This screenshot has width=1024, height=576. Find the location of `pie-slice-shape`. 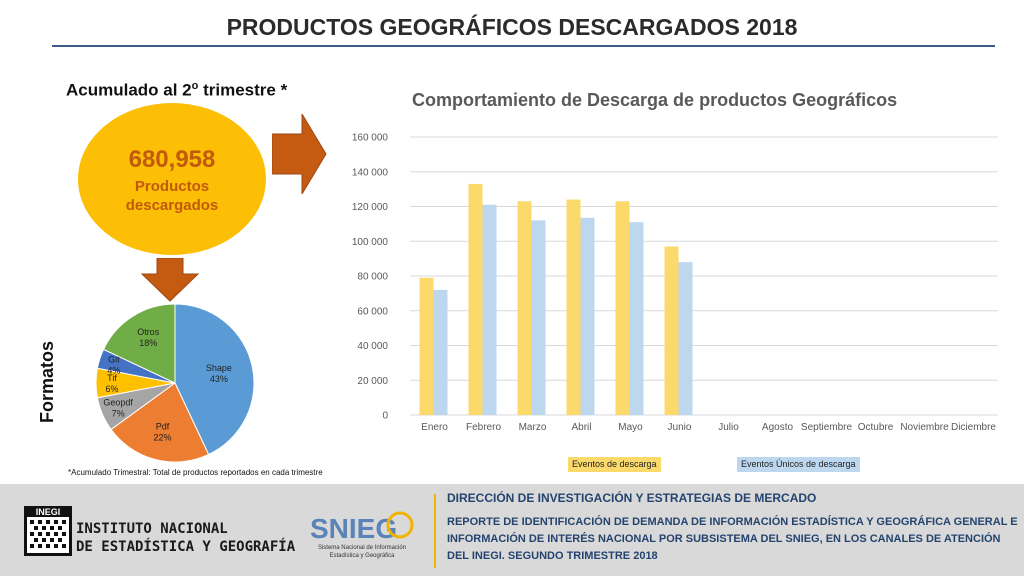

pie-slice-shape is located at coordinates (214, 379).